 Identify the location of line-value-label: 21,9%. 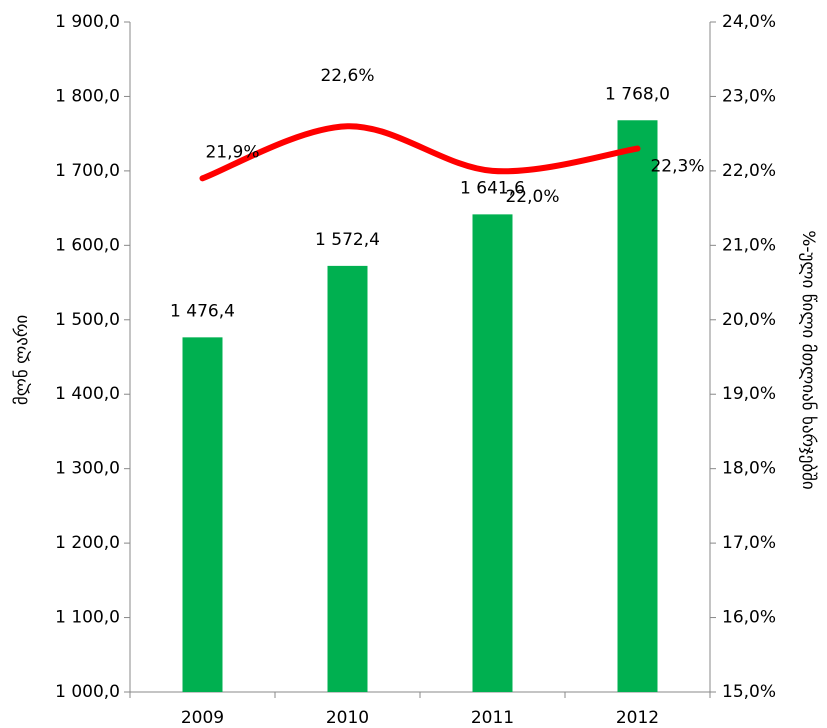
(232, 152).